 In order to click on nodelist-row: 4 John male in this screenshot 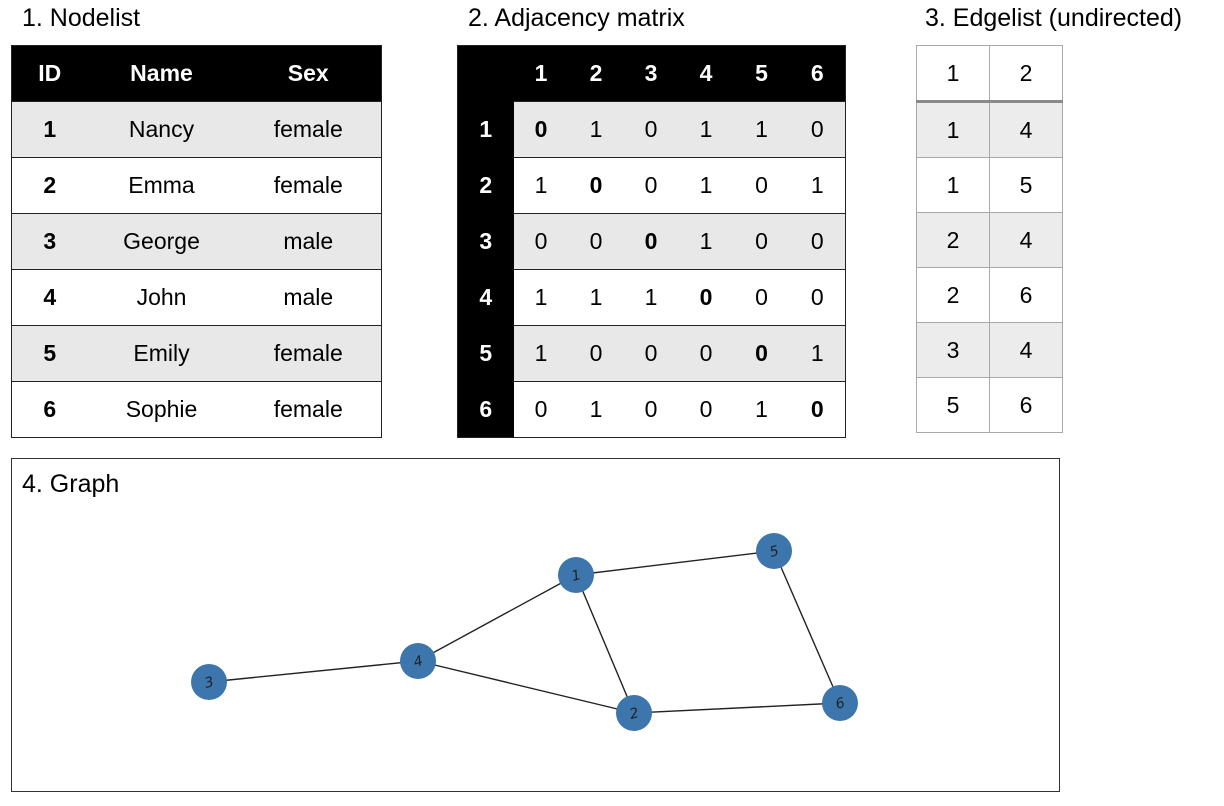, I will do `click(196, 297)`.